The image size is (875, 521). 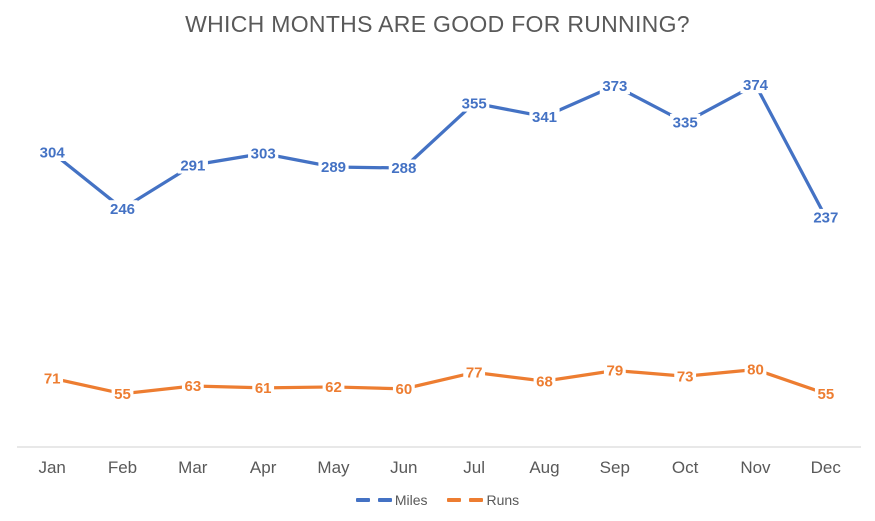 I want to click on data-label-miles: 335, so click(x=685, y=123).